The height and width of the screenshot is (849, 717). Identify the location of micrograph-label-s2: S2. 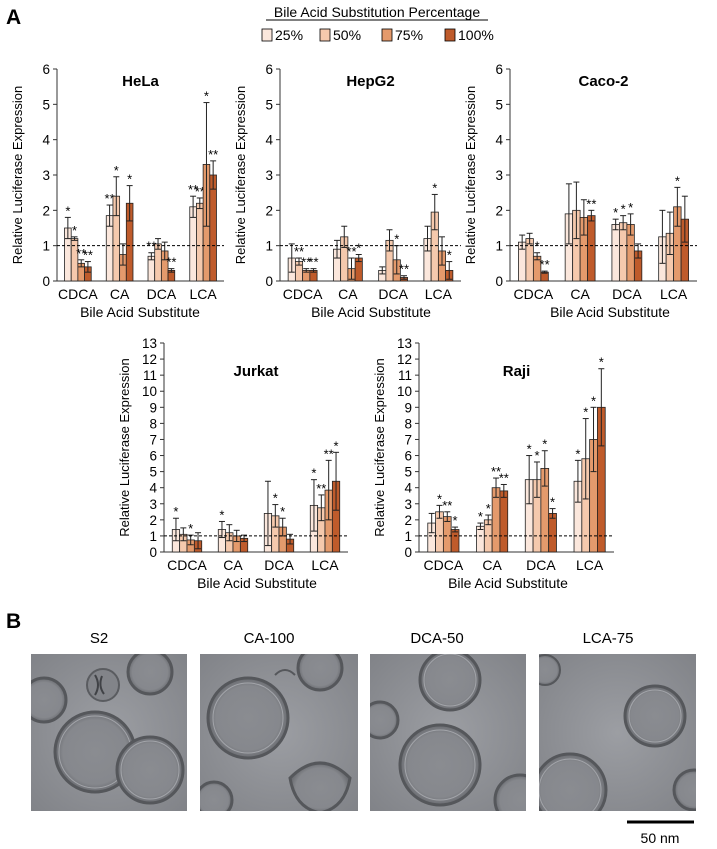
(99, 638).